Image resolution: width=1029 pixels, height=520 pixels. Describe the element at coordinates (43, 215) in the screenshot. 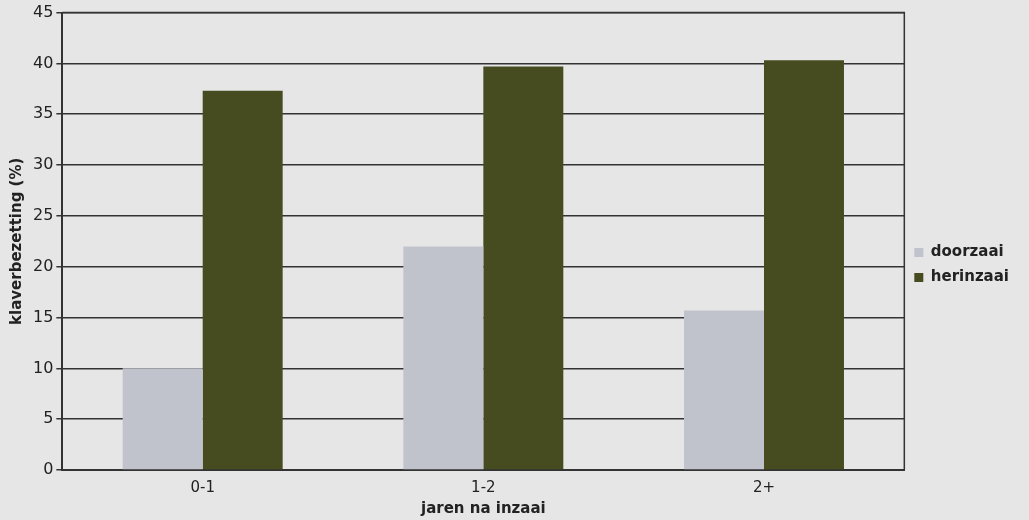

I see `y-tick-label: 25` at that location.